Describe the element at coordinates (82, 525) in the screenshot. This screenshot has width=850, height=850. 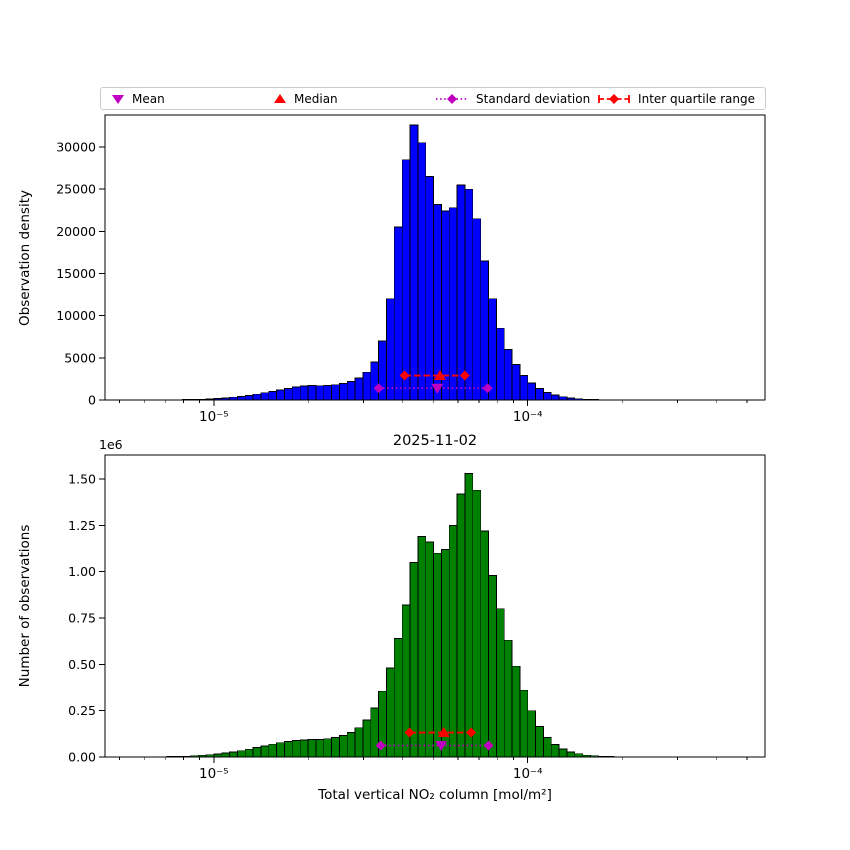
I see `svg-text: 1.25` at that location.